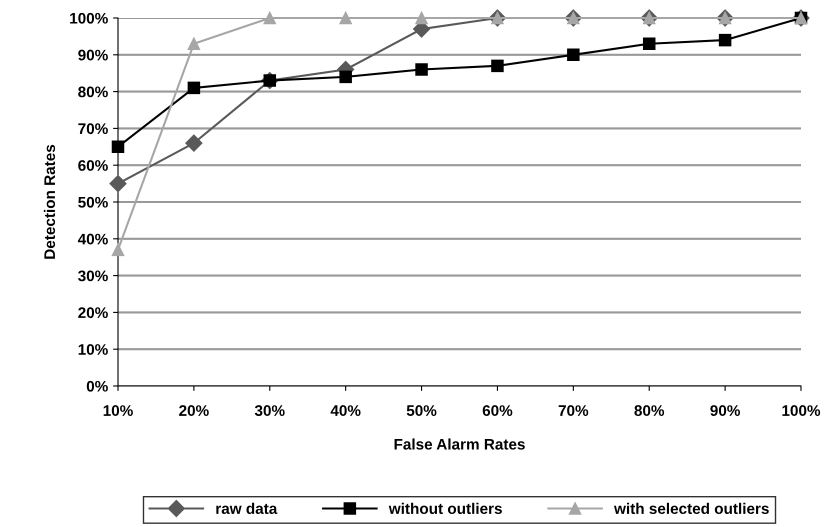  Describe the element at coordinates (345, 410) in the screenshot. I see `x-tick-label: 40%` at that location.